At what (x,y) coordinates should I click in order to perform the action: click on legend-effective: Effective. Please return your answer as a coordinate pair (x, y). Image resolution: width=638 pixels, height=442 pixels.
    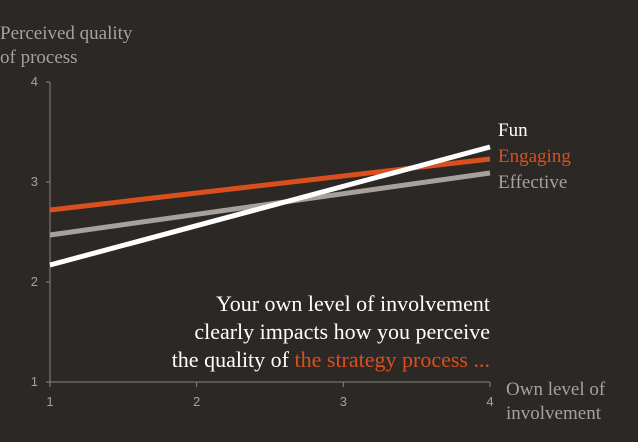
    Looking at the image, I should click on (533, 182).